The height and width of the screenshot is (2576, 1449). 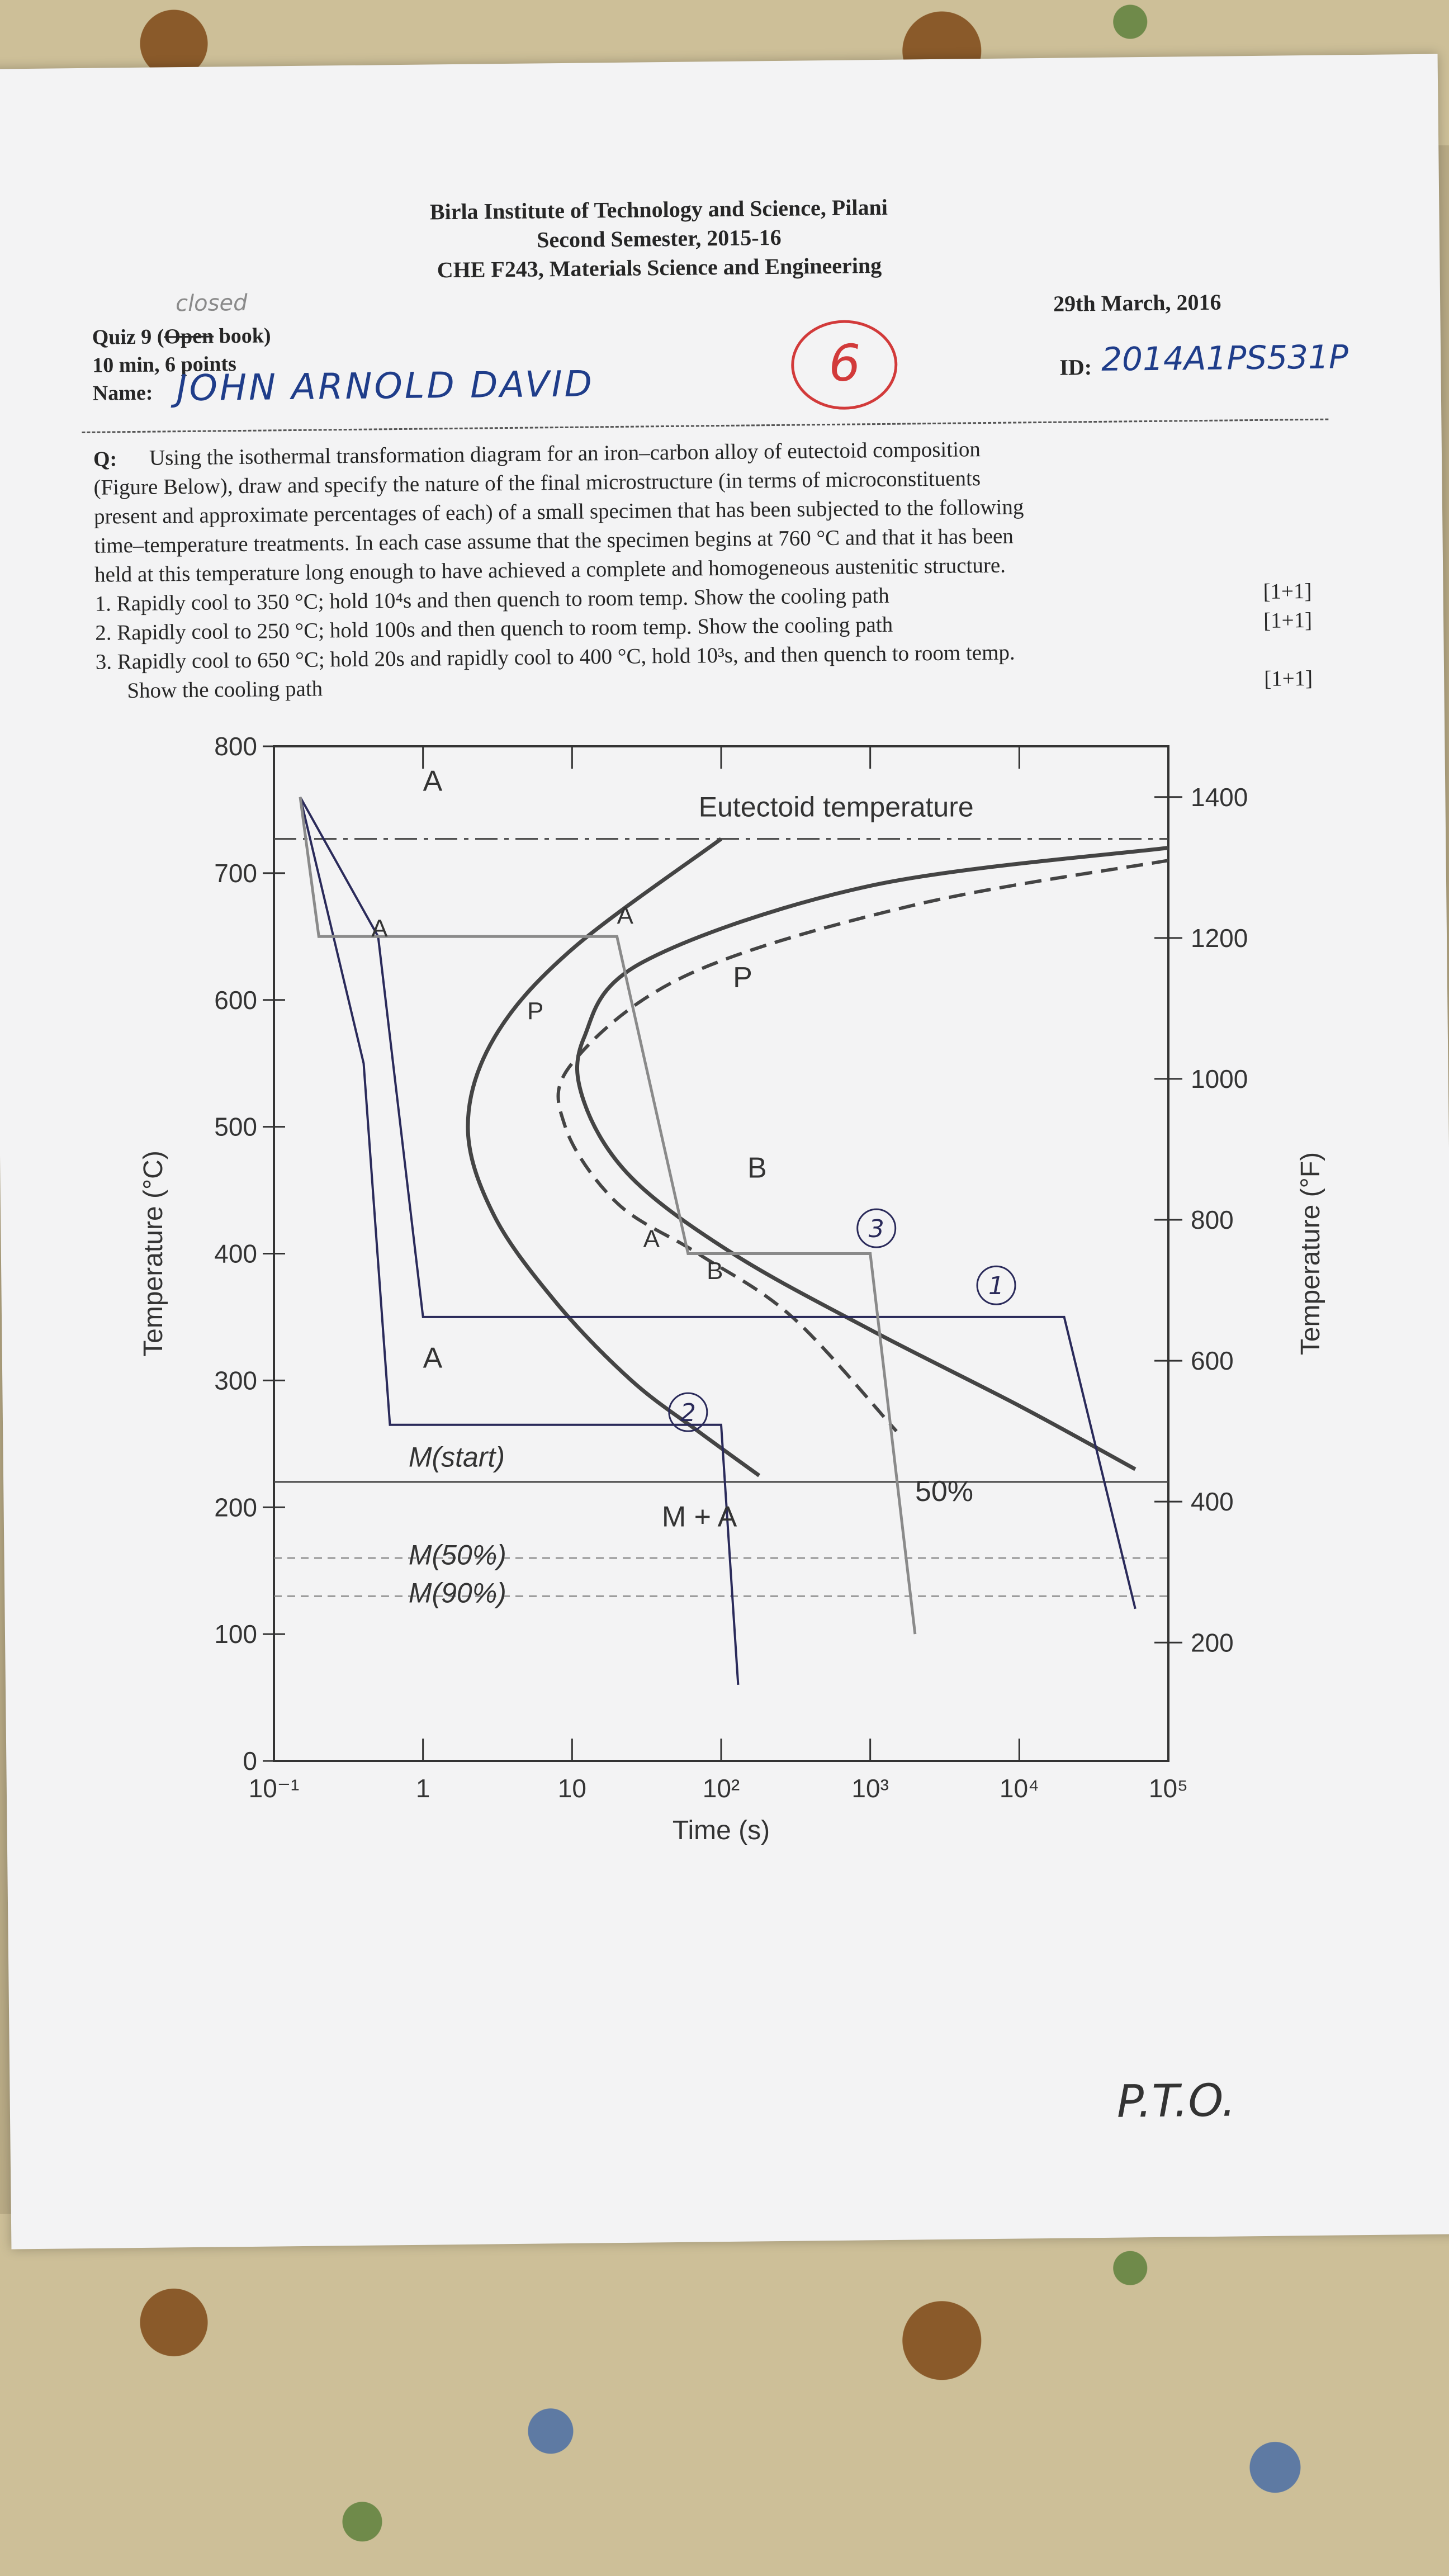 What do you see at coordinates (944, 1492) in the screenshot?
I see `label-fifty-percent: 50%` at bounding box center [944, 1492].